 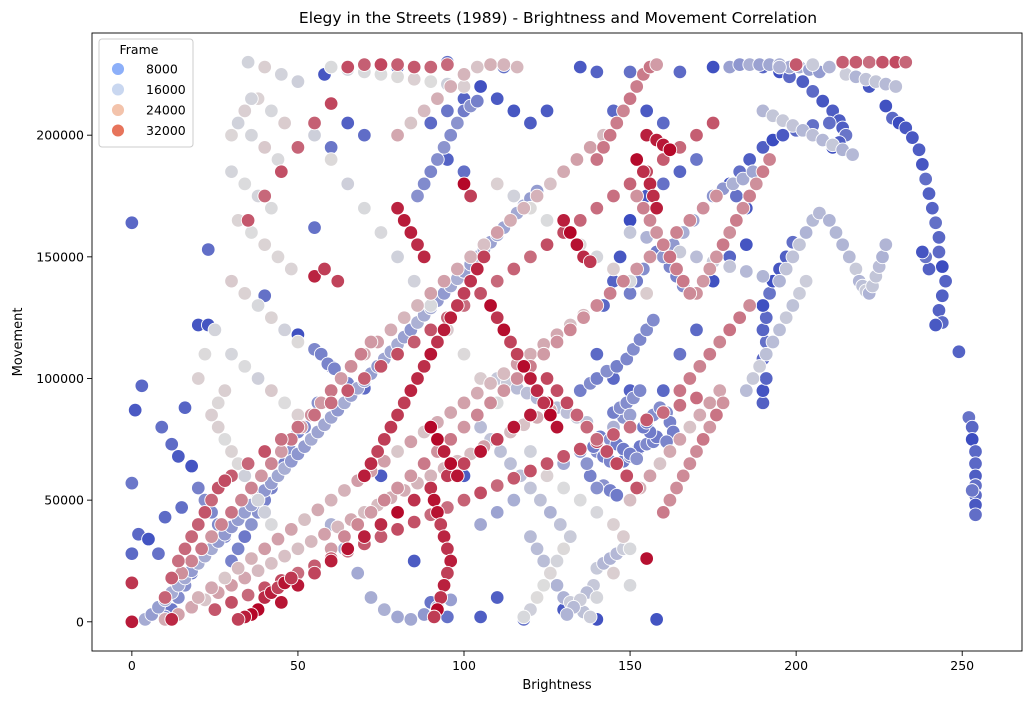 What do you see at coordinates (796, 665) in the screenshot?
I see `x-tick-label: 200` at bounding box center [796, 665].